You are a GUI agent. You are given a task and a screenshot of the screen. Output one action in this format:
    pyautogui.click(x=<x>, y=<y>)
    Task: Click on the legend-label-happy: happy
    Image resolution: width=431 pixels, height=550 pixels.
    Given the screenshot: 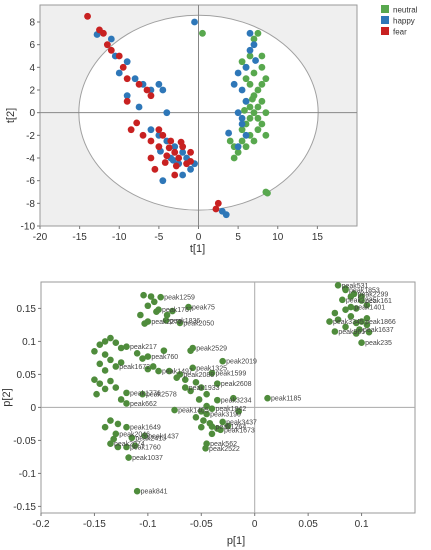 What is the action you would take?
    pyautogui.click(x=404, y=21)
    